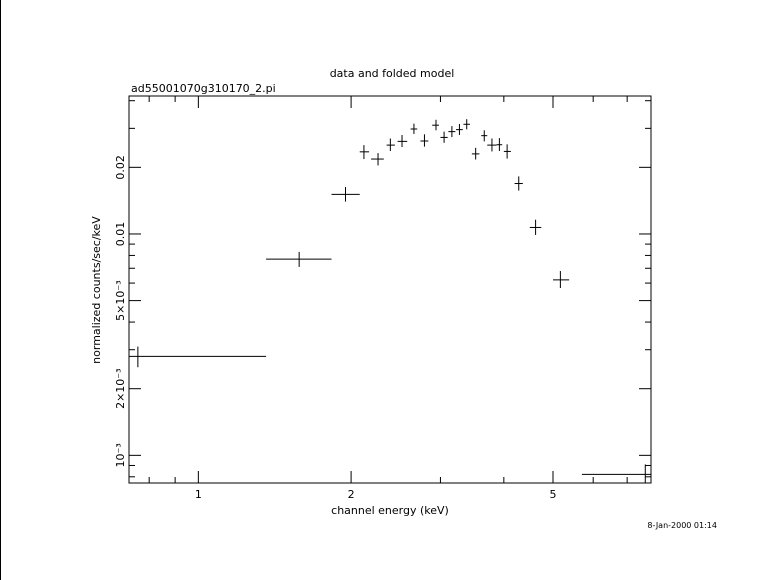 This screenshot has width=781, height=580. Describe the element at coordinates (682, 525) in the screenshot. I see `timestamp: 8-Jan-2000 01:14` at that location.